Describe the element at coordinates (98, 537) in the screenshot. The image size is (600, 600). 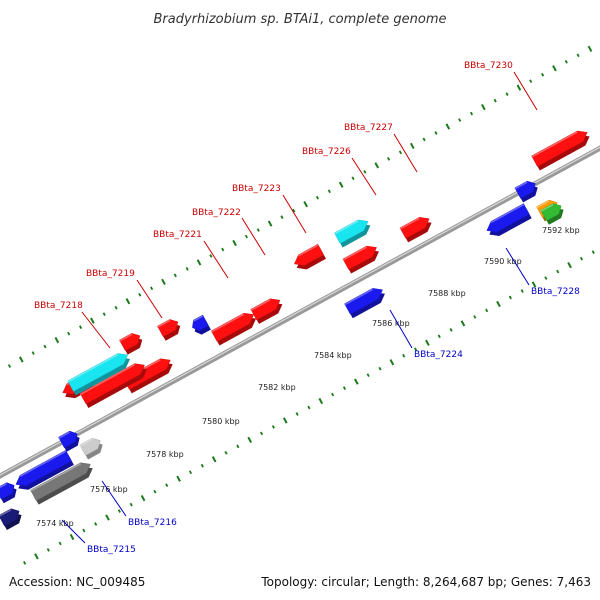
I see `gene-label-bbta_7215: BBta_7215` at that location.